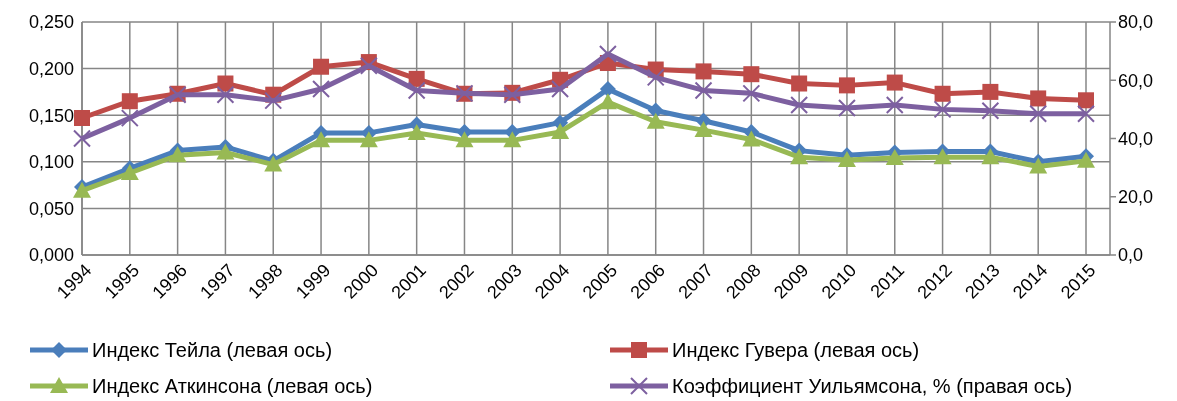 The height and width of the screenshot is (401, 1177). I want to click on legend-label: Индекс Гувера (левая ось), so click(796, 350).